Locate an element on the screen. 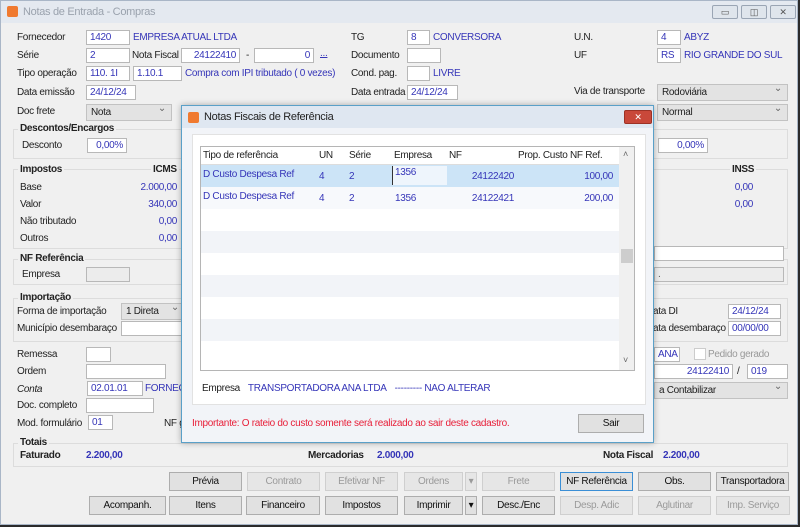 This screenshot has width=800, height=527. nota-fiscal-input: 24122410 is located at coordinates (210, 55).